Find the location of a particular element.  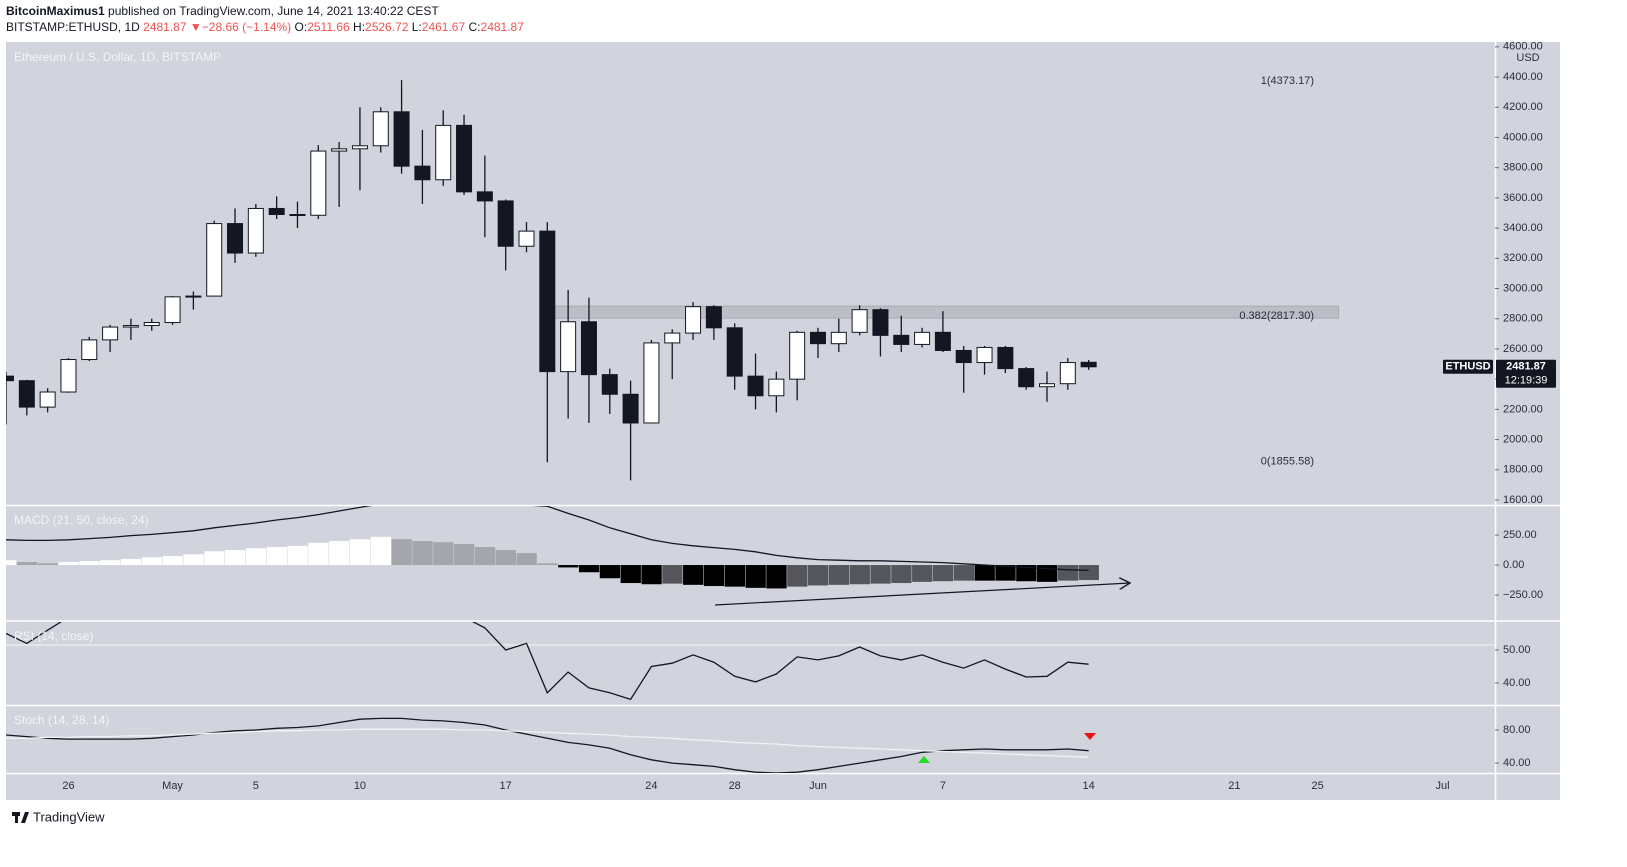

pane-title: Ethereum / U.S. Dollar, 1D, BITSTAMP is located at coordinates (117, 57).